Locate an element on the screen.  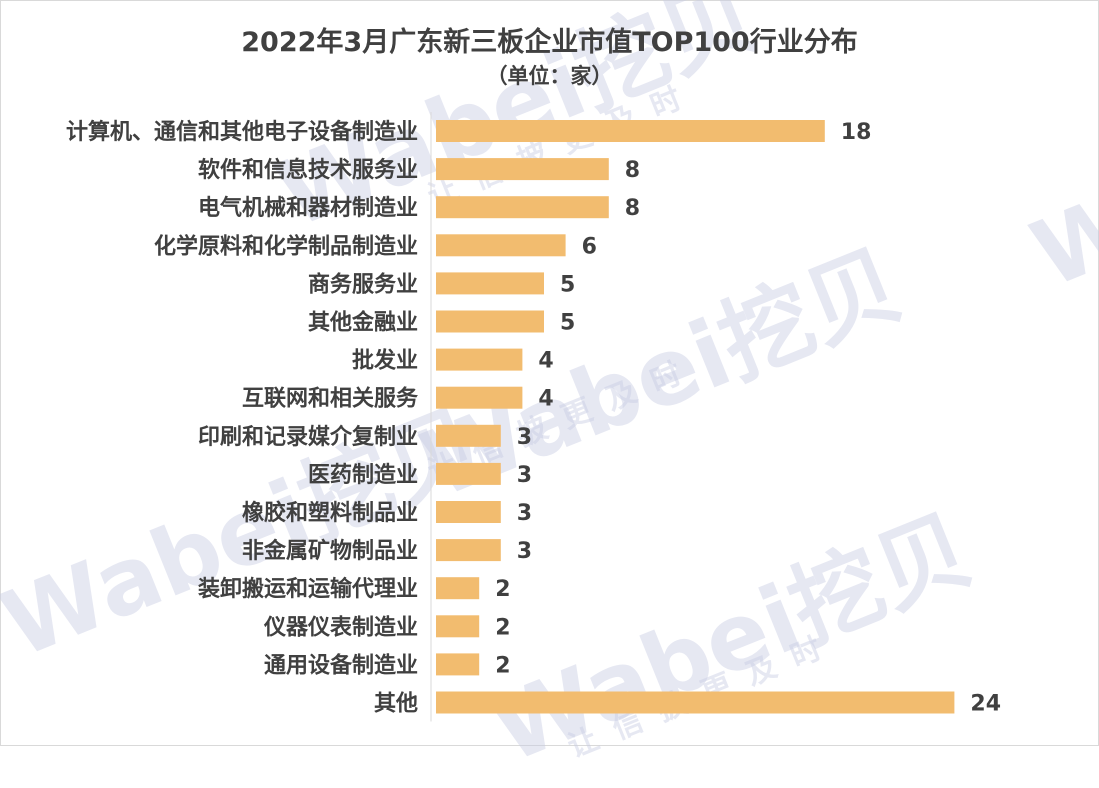
category-tick-label: 商务服务业 is located at coordinates (363, 284).